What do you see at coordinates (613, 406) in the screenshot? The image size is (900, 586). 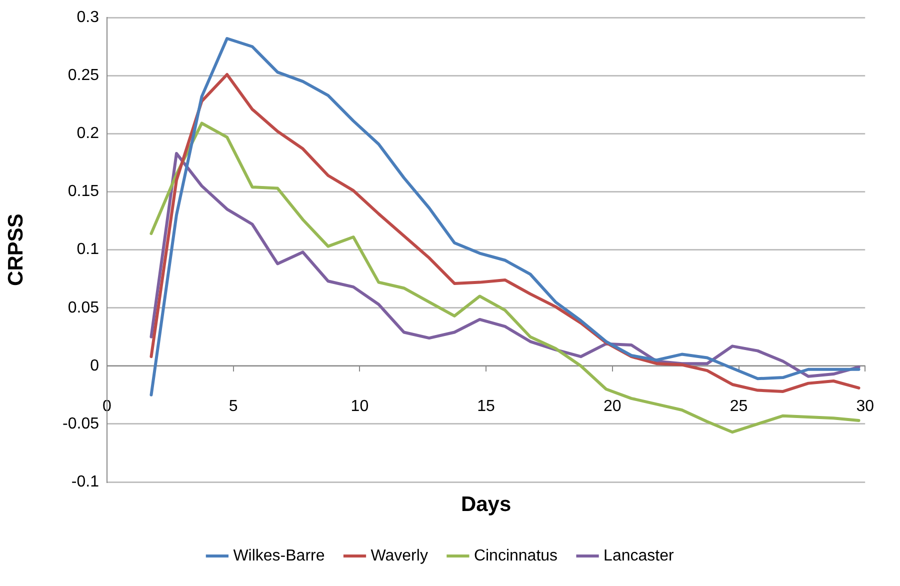 I see `x-tick-label: 20` at bounding box center [613, 406].